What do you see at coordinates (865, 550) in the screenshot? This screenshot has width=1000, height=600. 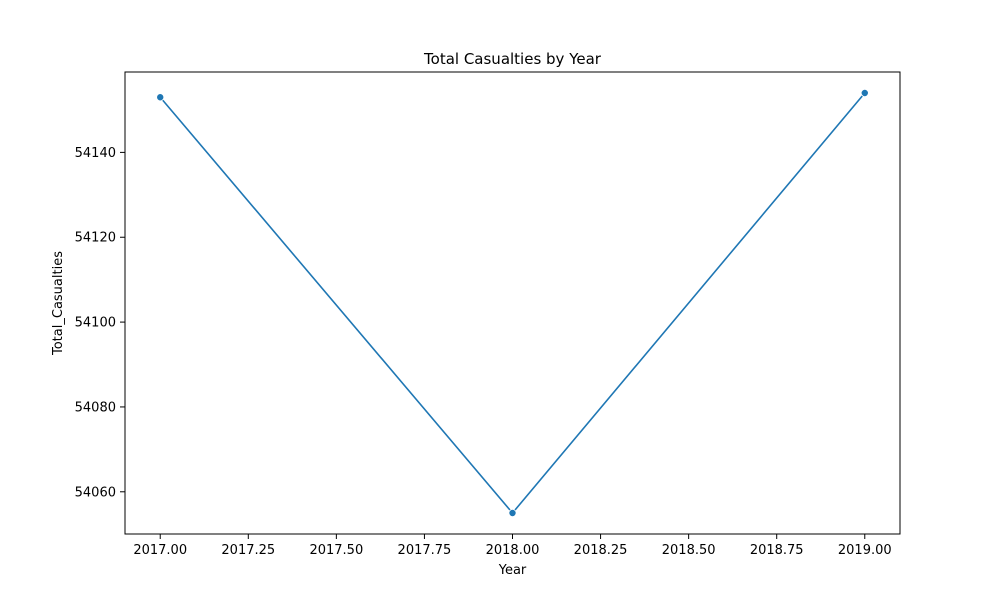 I see `x-tick-label: 2019.00` at bounding box center [865, 550].